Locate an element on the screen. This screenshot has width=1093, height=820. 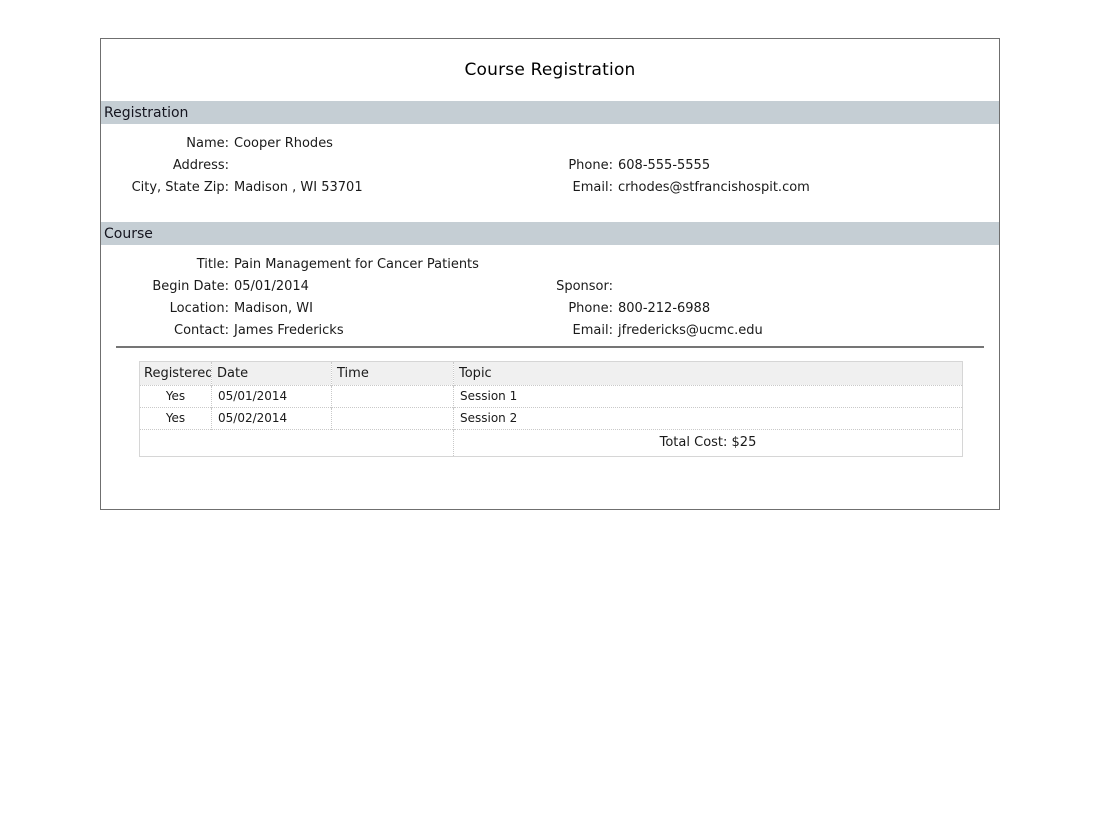
sessions-table-header-row: Registered Date Time Topic is located at coordinates (551, 373).